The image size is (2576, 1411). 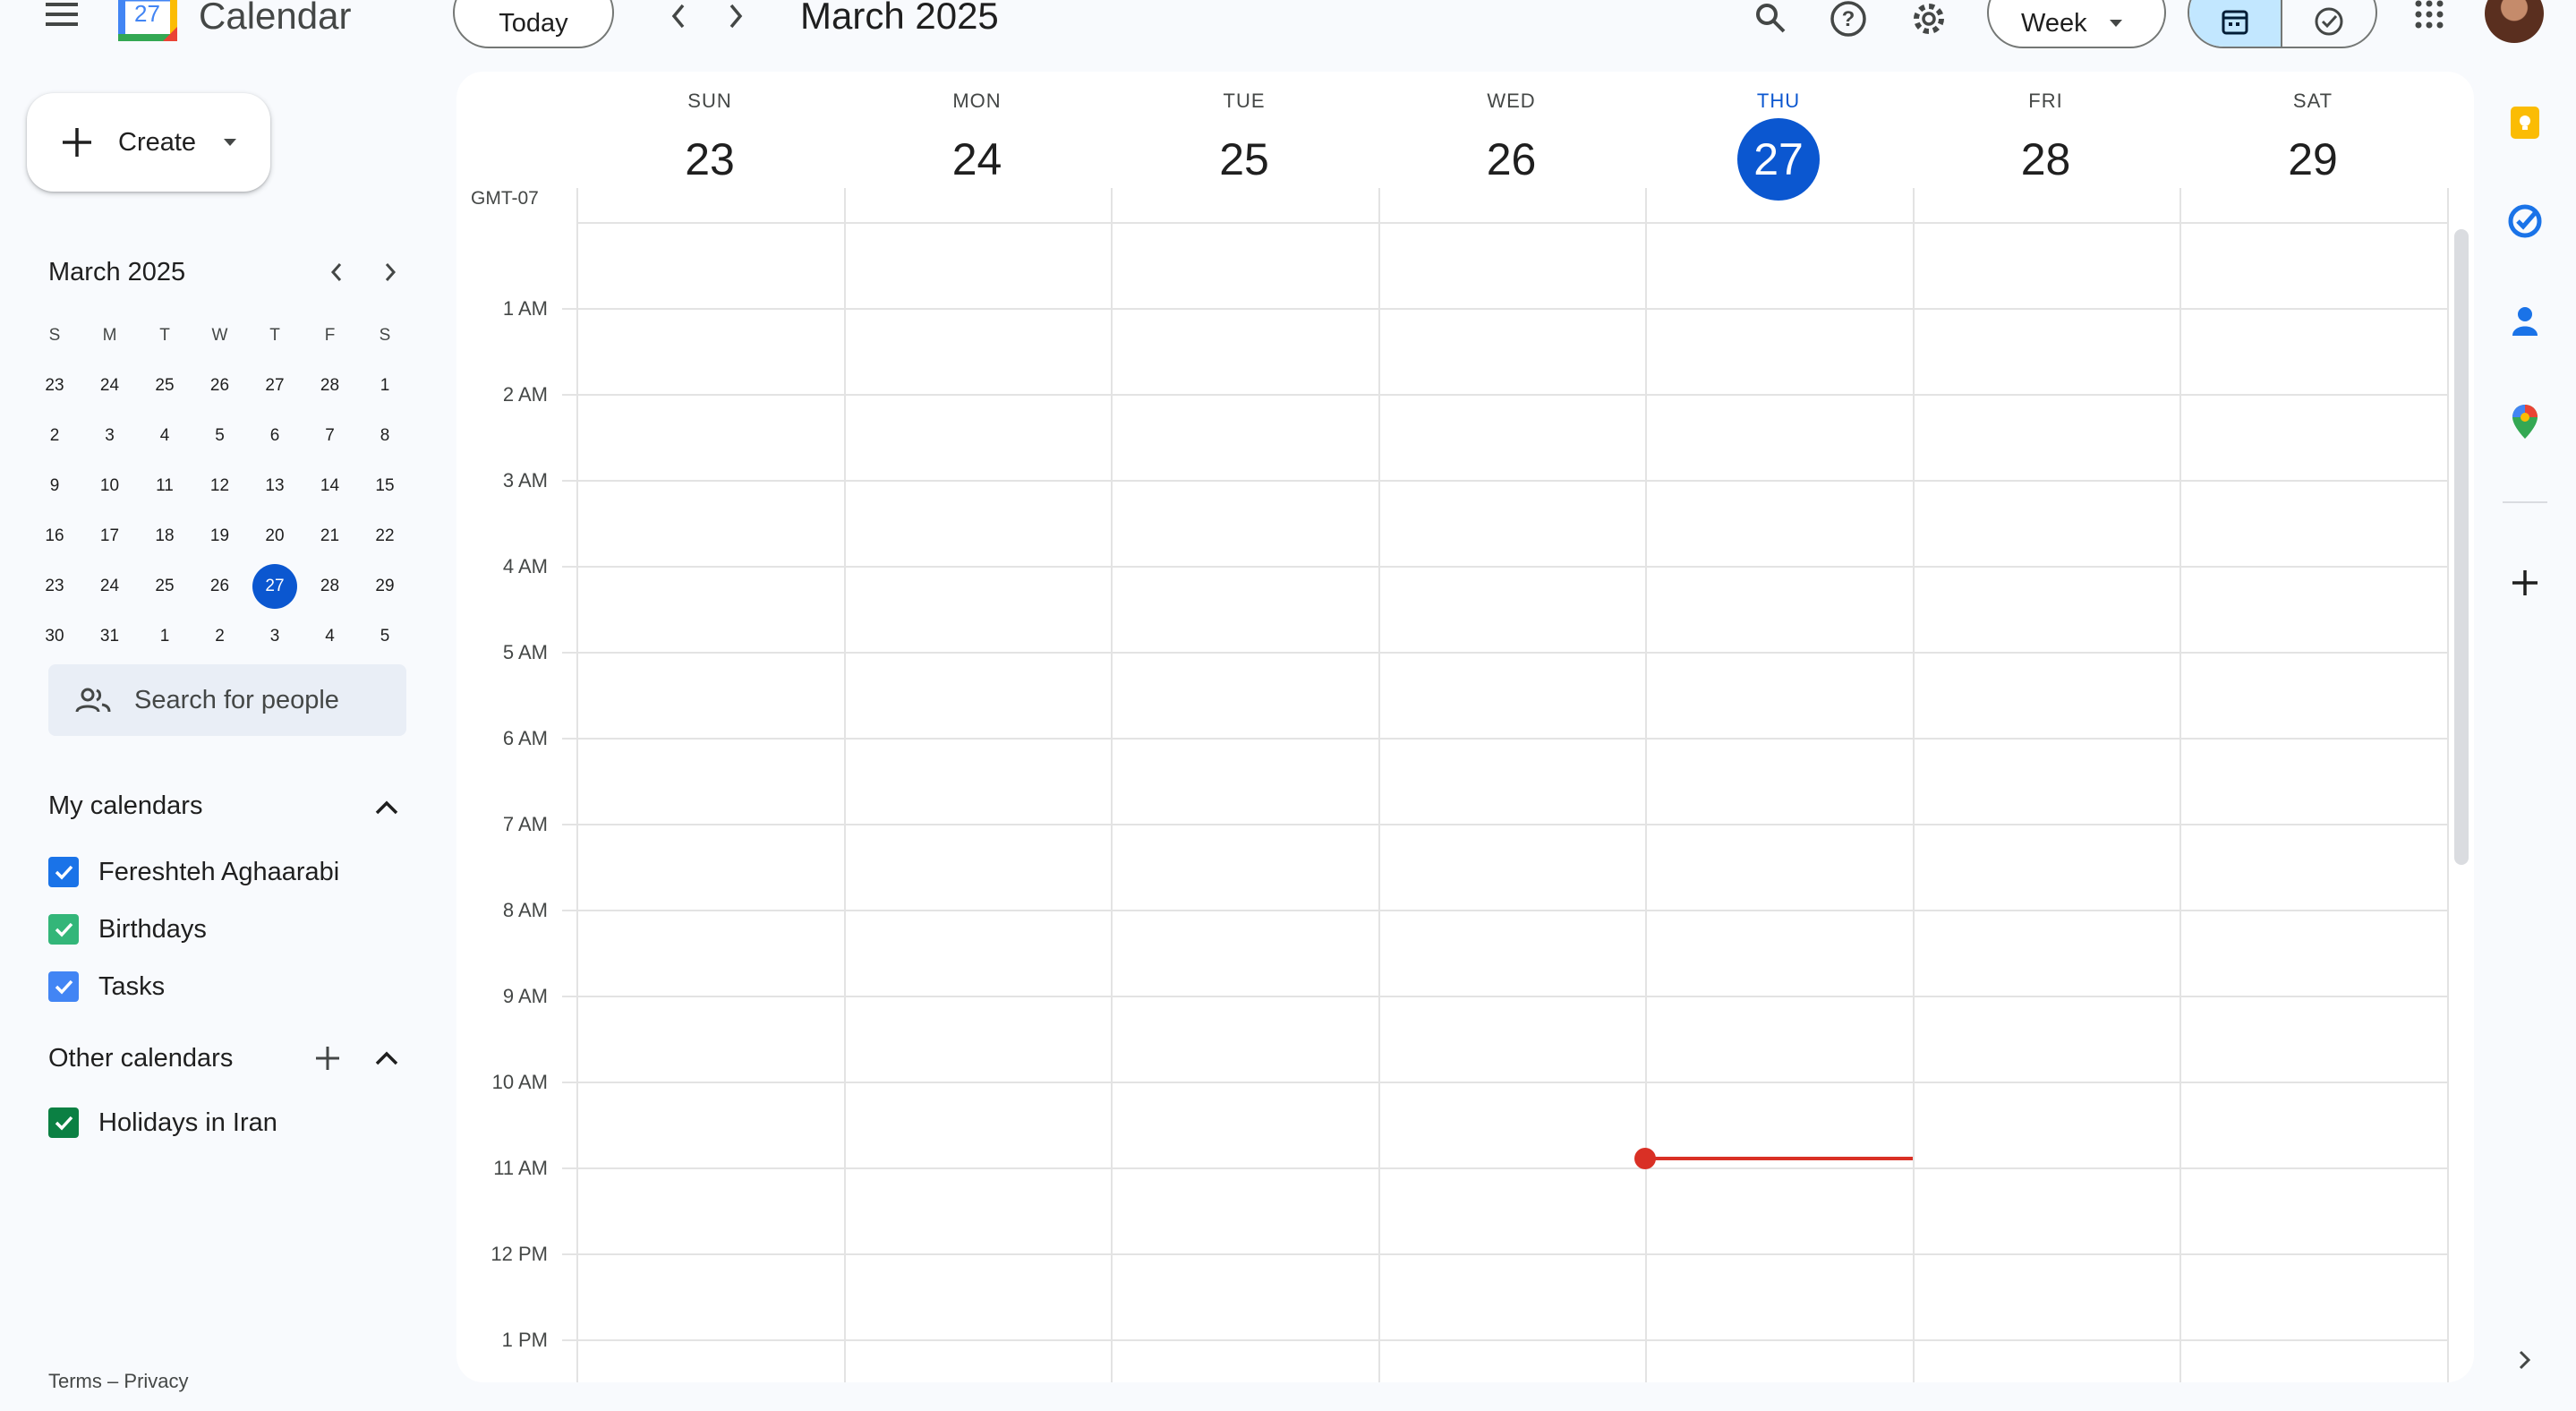 What do you see at coordinates (54, 636) in the screenshot?
I see `mini-day: 30` at bounding box center [54, 636].